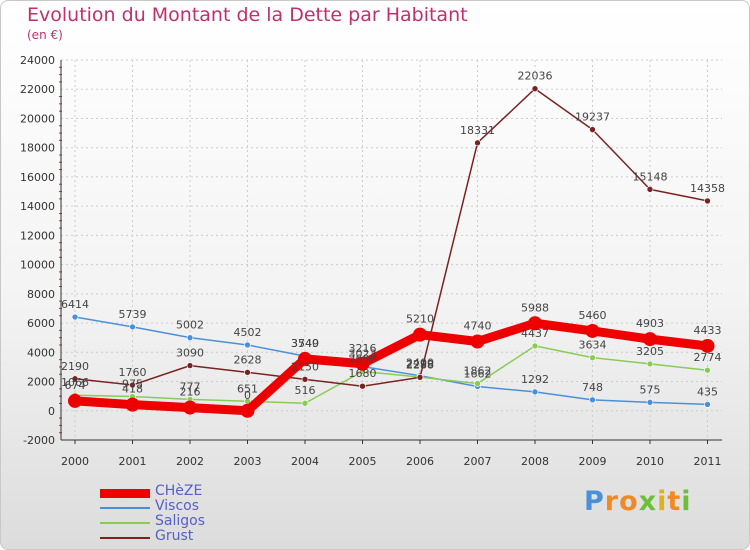 This screenshot has width=750, height=550. What do you see at coordinates (75, 385) in the screenshot?
I see `data-label: 674` at bounding box center [75, 385].